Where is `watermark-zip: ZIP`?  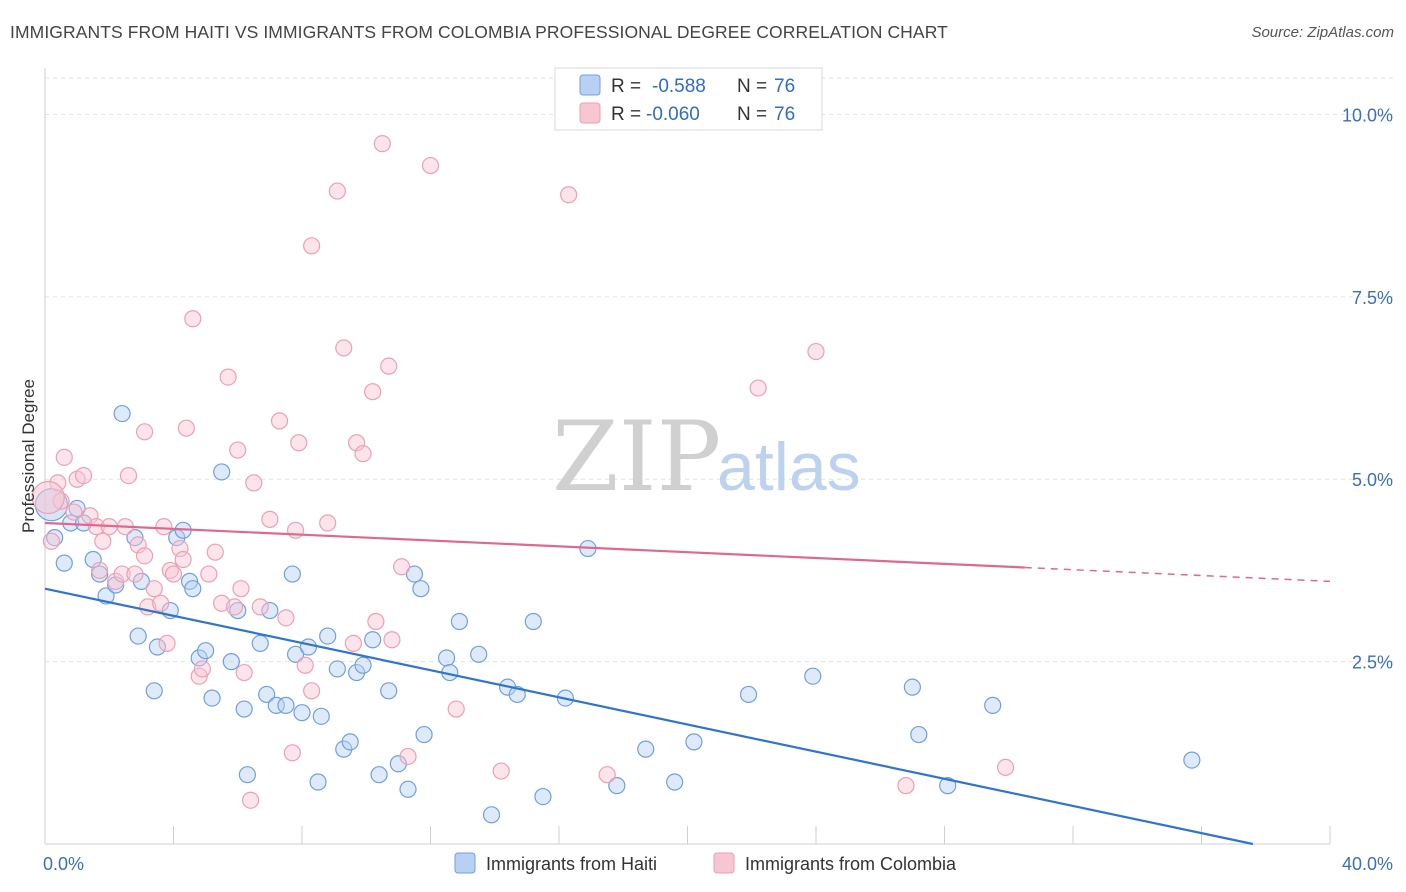
watermark-zip: ZIP is located at coordinates (636, 457).